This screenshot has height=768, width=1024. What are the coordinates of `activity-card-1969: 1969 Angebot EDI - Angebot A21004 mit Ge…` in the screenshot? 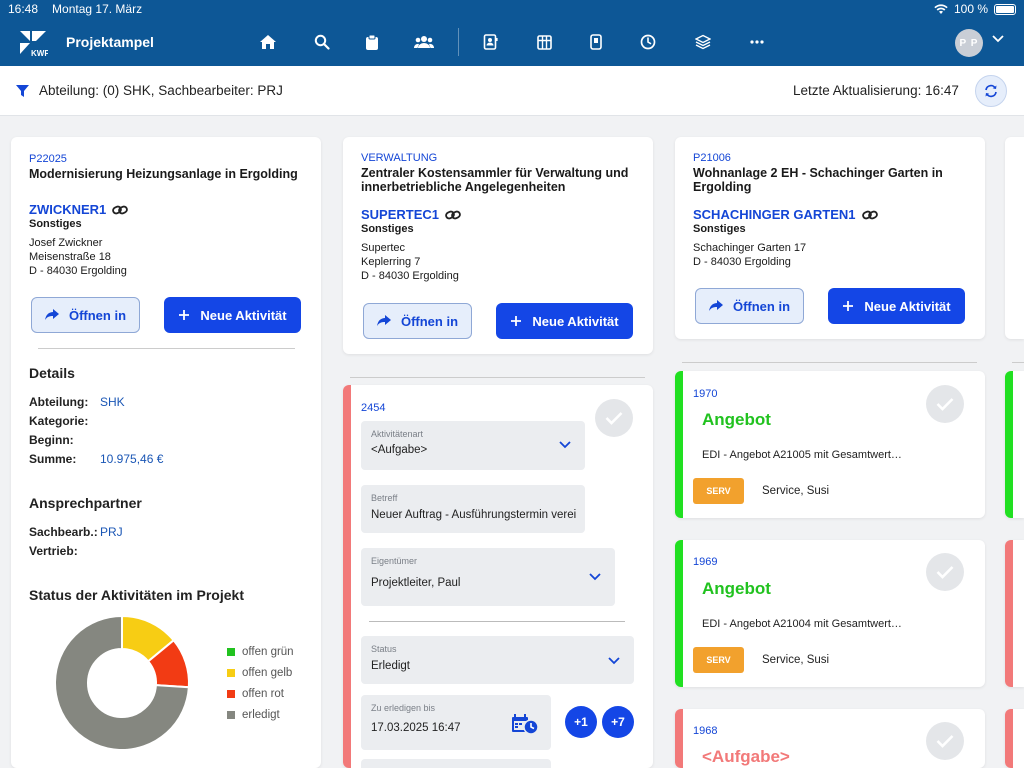 It's located at (830, 613).